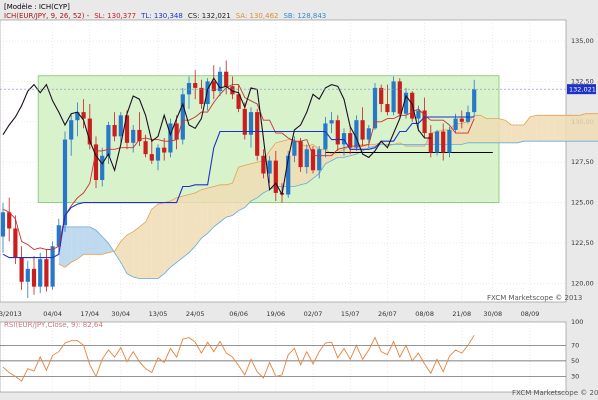 Image resolution: width=598 pixels, height=400 pixels. What do you see at coordinates (120, 314) in the screenshot?
I see `x-tick-label: 30/04` at bounding box center [120, 314].